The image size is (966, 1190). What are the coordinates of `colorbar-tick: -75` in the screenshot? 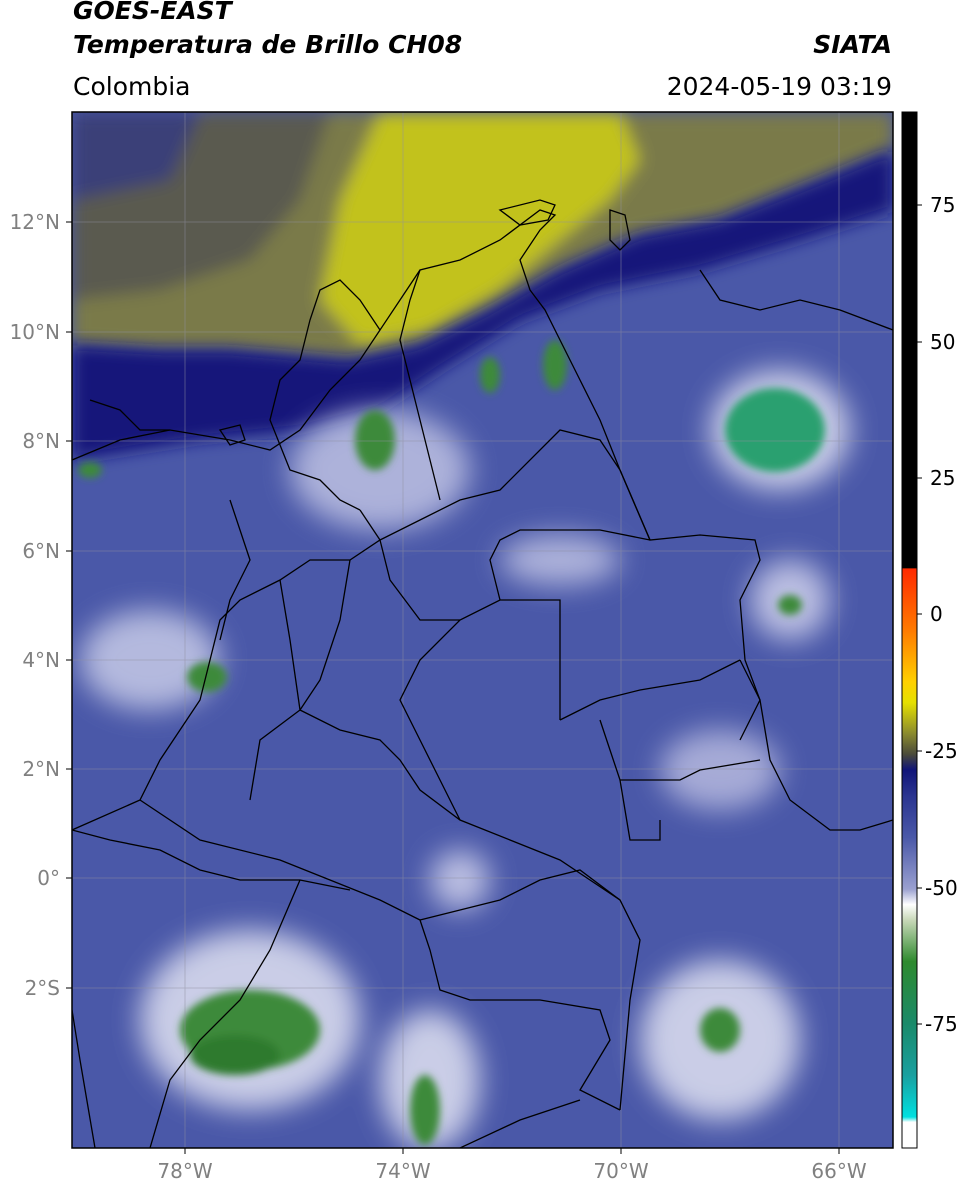 It's located at (941, 1024).